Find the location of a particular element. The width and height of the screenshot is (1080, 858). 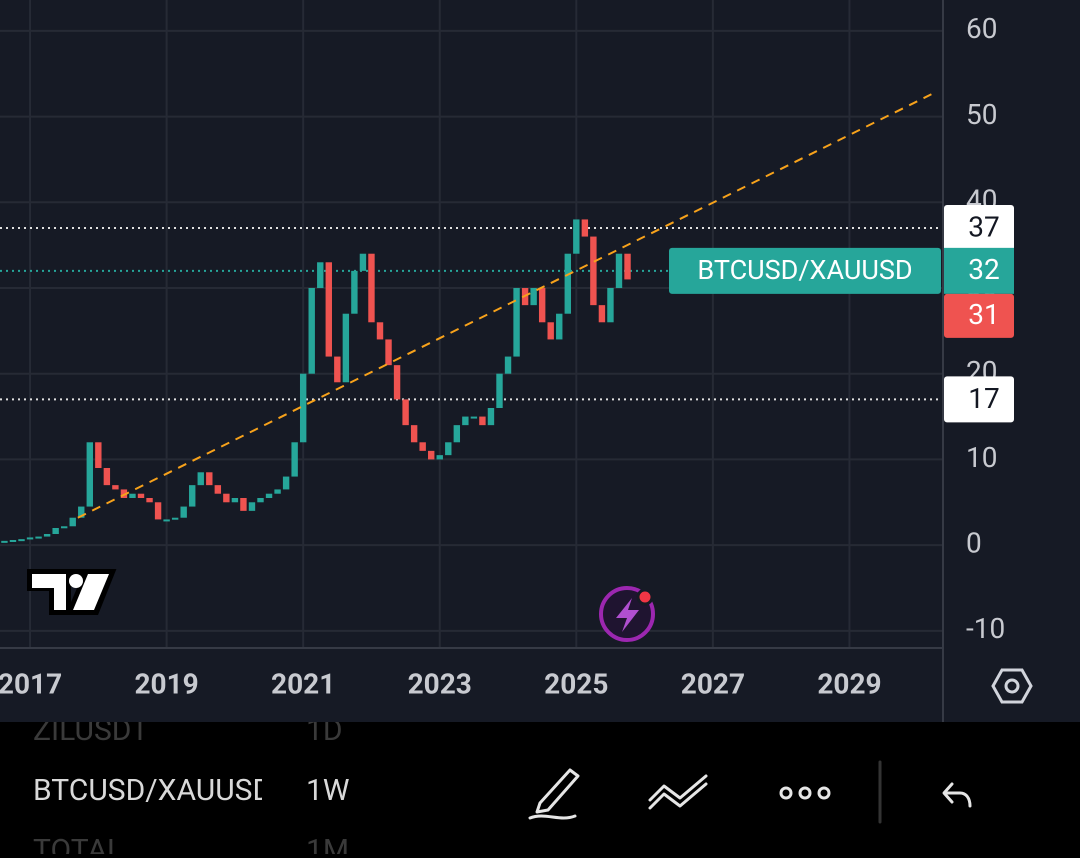

draw-icon is located at coordinates (554, 794).